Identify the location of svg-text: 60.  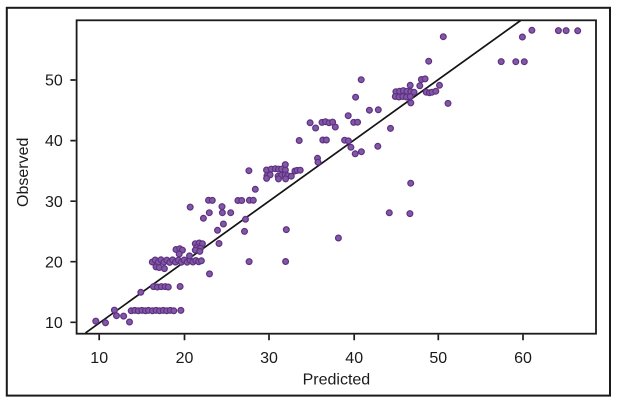
(523, 358).